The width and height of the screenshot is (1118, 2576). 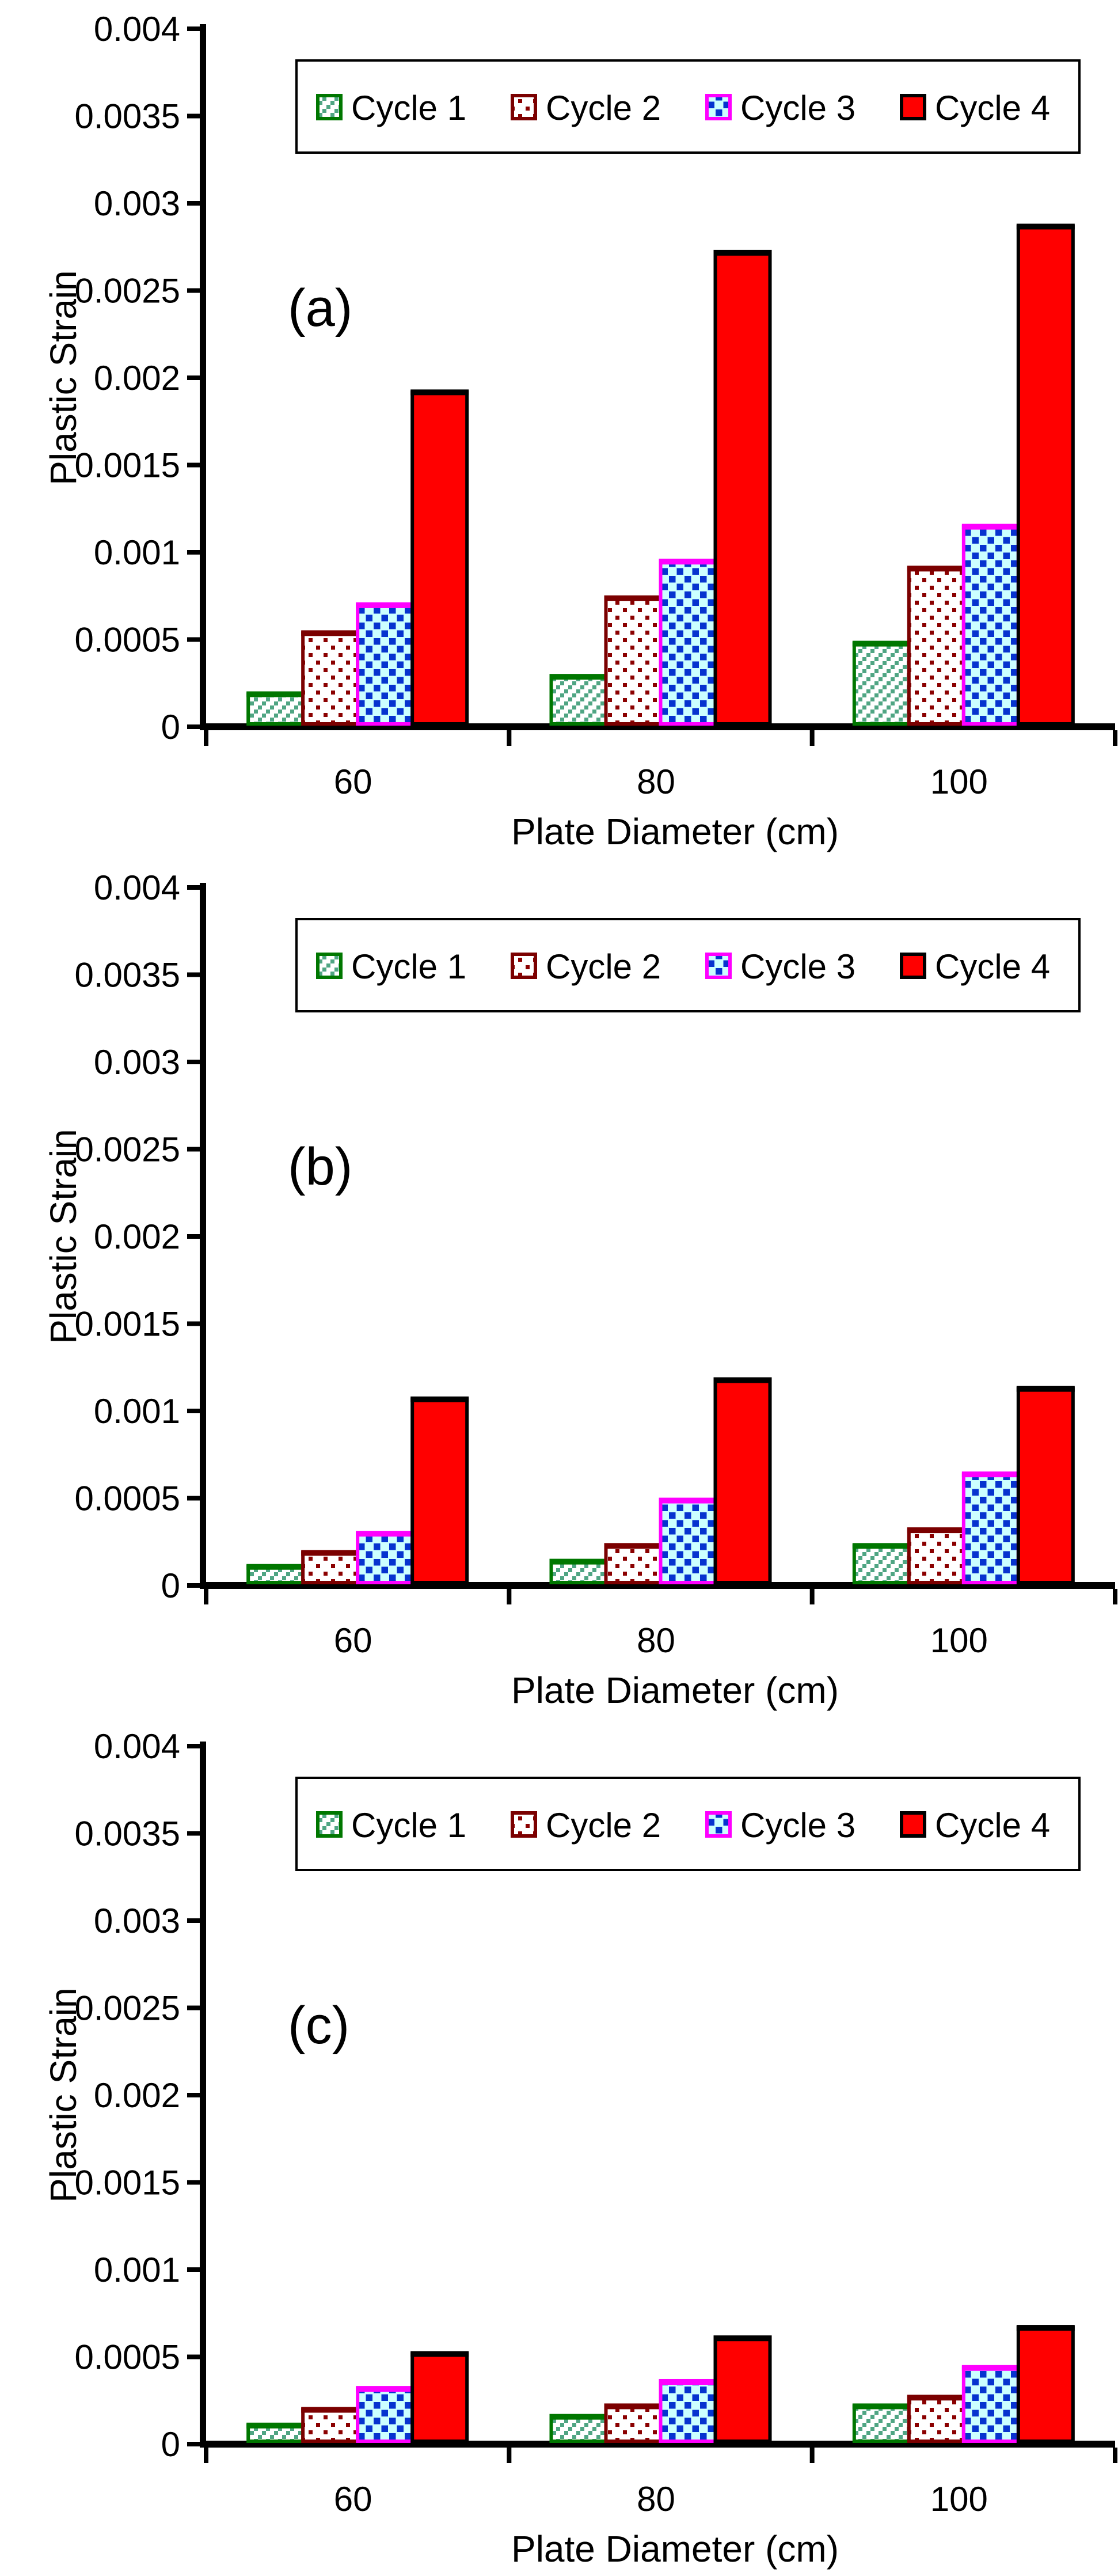 I want to click on y-axis-line, so click(x=203, y=2095).